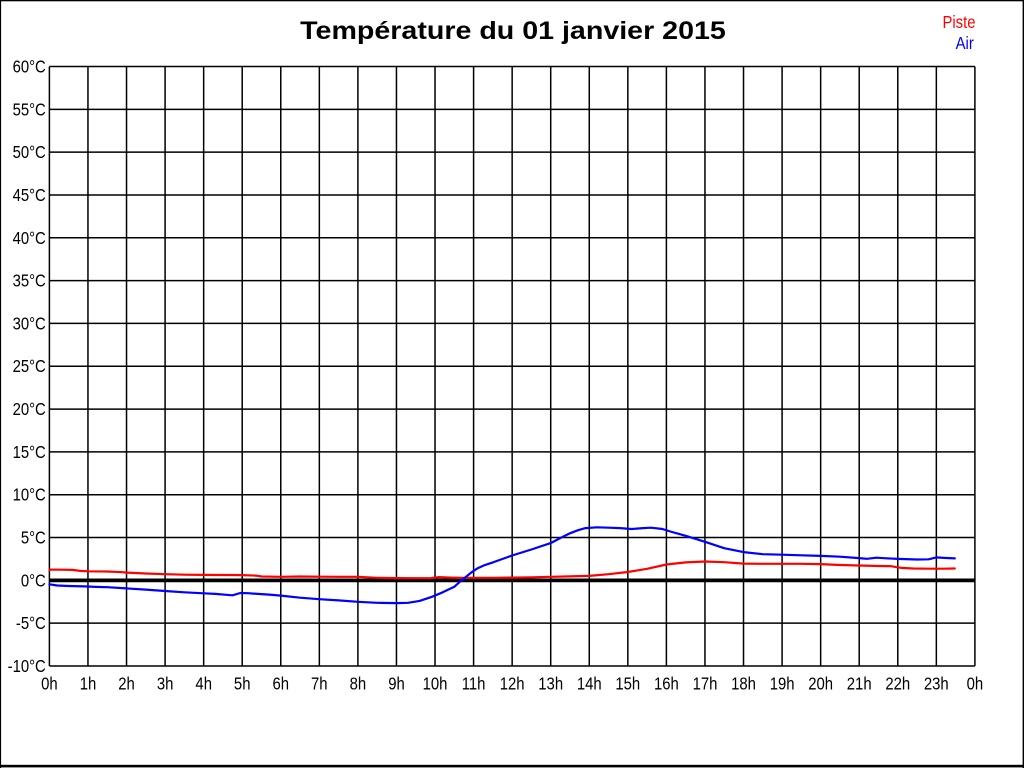 The height and width of the screenshot is (768, 1024). Describe the element at coordinates (27, 666) in the screenshot. I see `svg-text: -10°C` at that location.